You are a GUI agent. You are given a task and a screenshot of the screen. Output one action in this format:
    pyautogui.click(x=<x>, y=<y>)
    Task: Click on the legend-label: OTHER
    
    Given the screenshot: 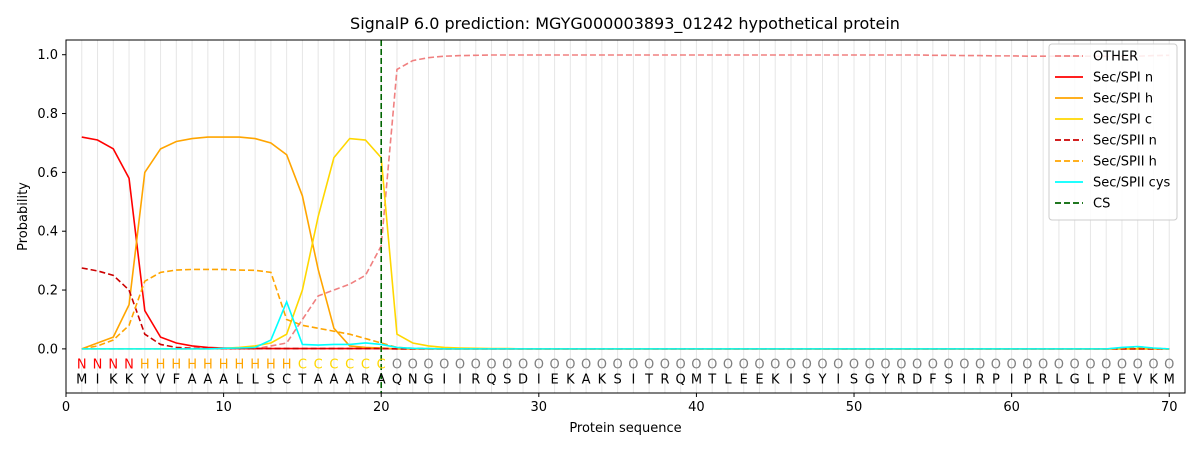 What is the action you would take?
    pyautogui.click(x=1115, y=57)
    